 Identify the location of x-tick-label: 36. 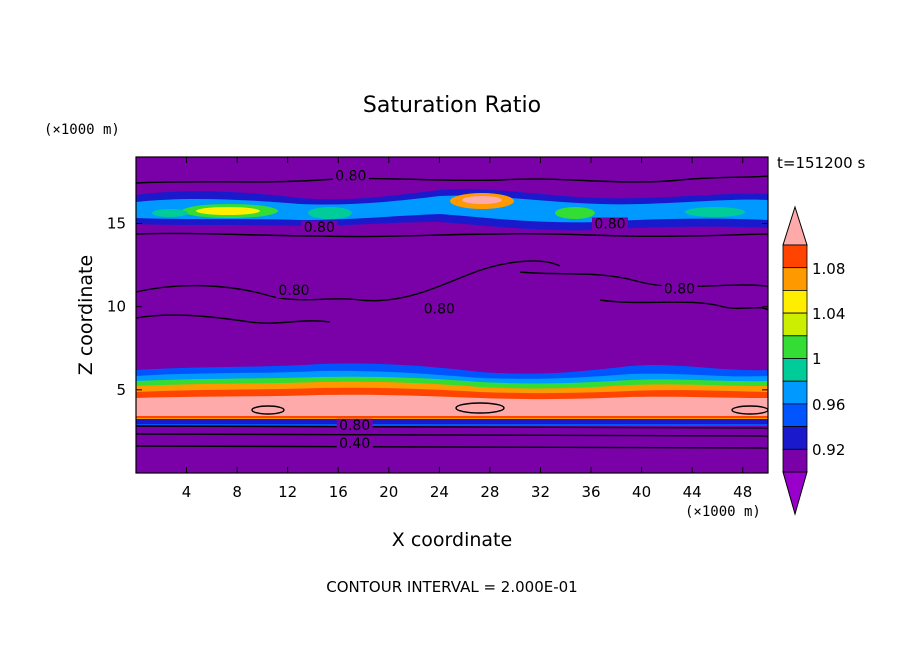
(590, 492).